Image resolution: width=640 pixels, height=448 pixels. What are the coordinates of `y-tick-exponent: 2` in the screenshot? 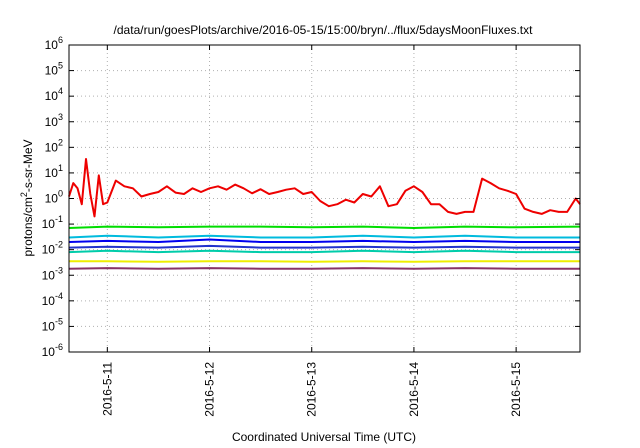 It's located at (60, 142).